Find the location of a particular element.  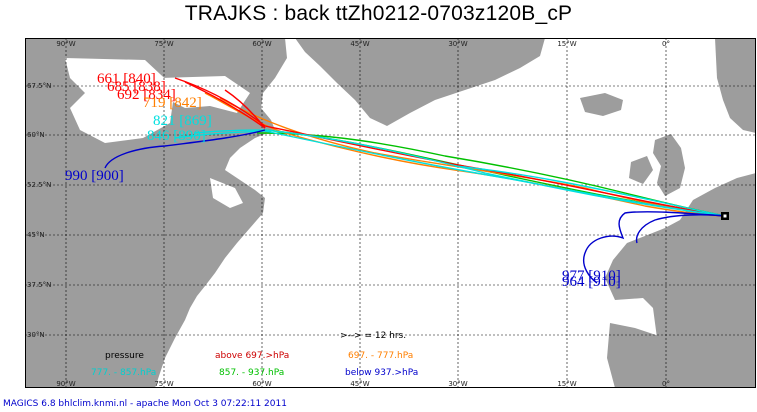

iceland-land is located at coordinates (601, 104).